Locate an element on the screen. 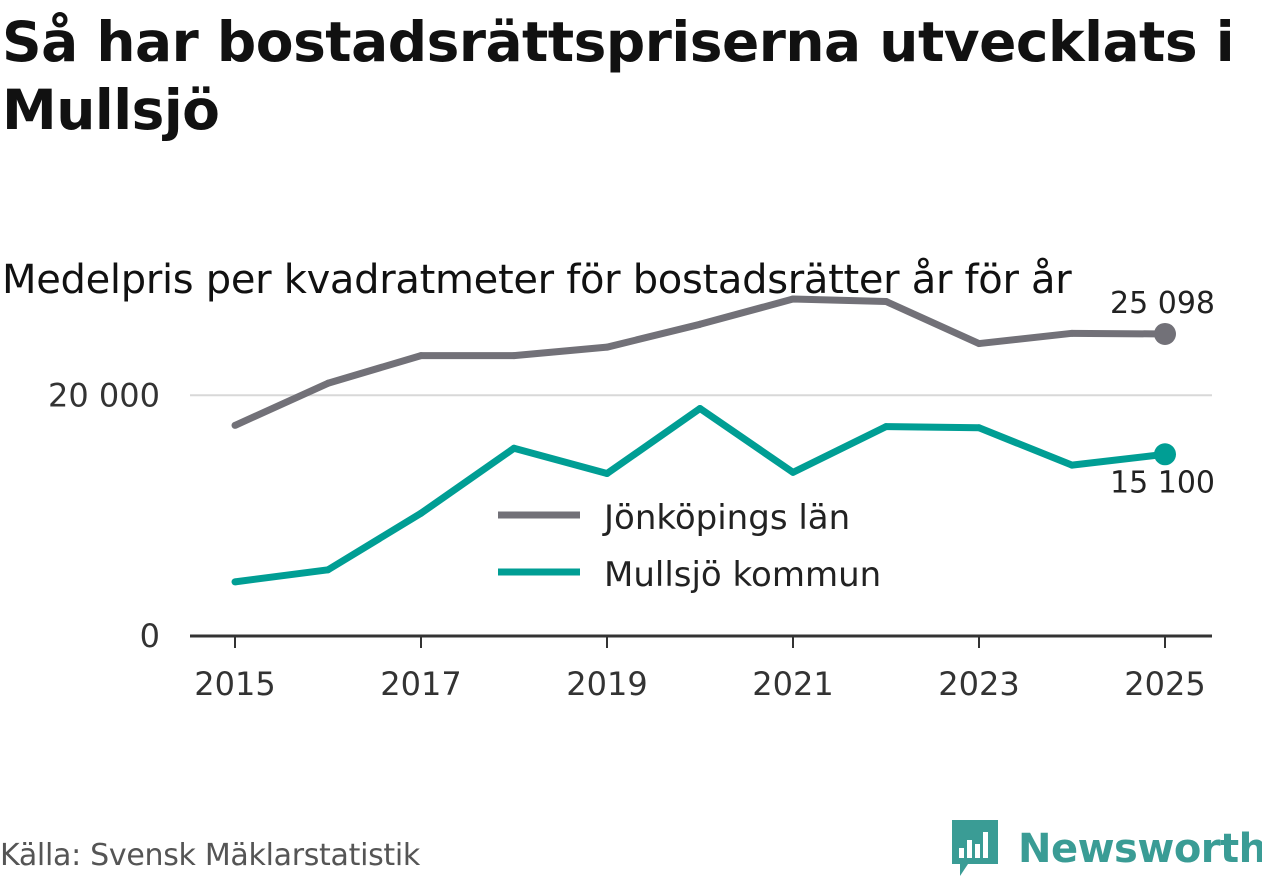 The image size is (1262, 880). x-tick-label: 2015 is located at coordinates (234, 684).